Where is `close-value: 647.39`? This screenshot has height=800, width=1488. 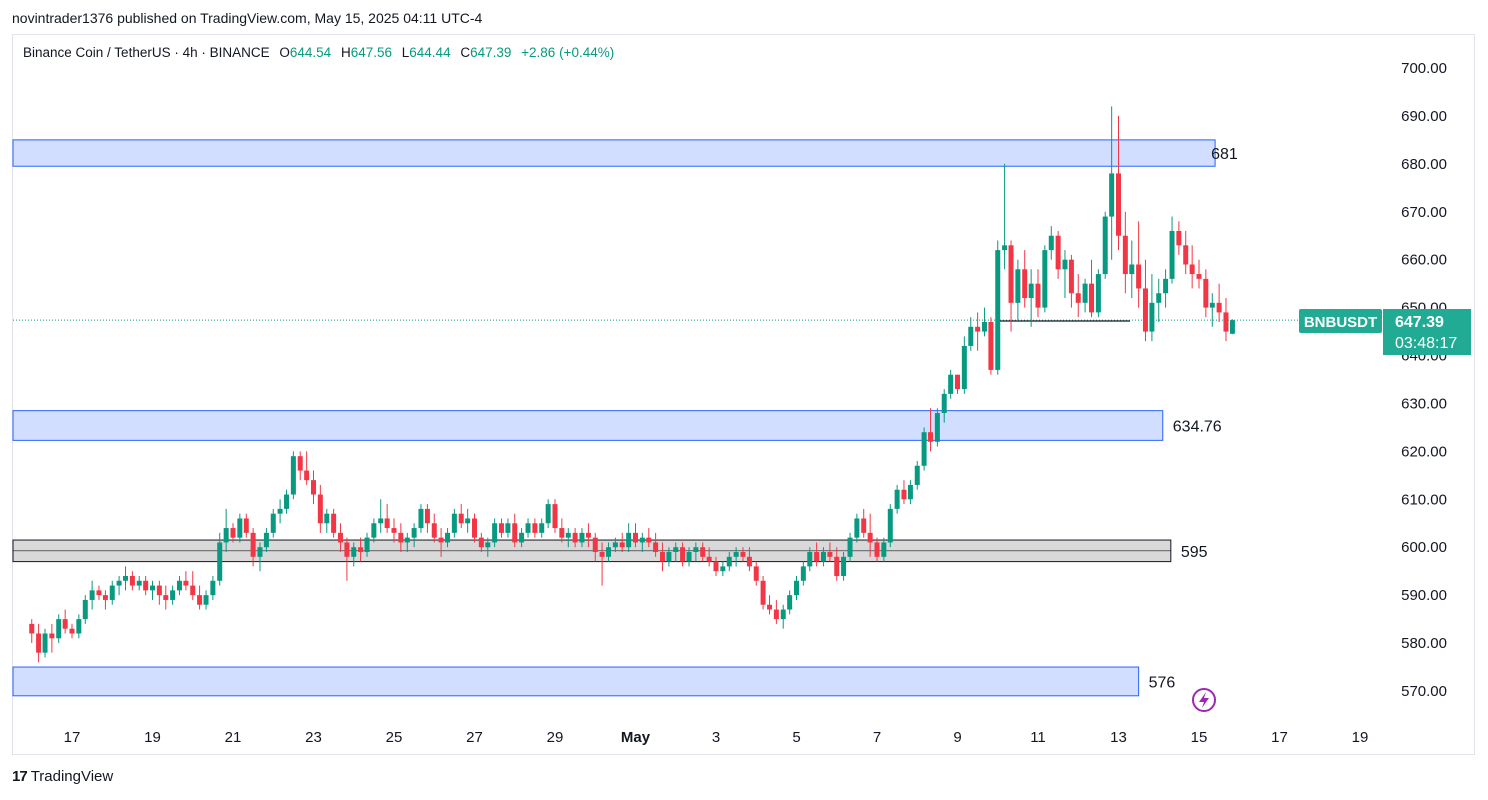 close-value: 647.39 is located at coordinates (491, 52).